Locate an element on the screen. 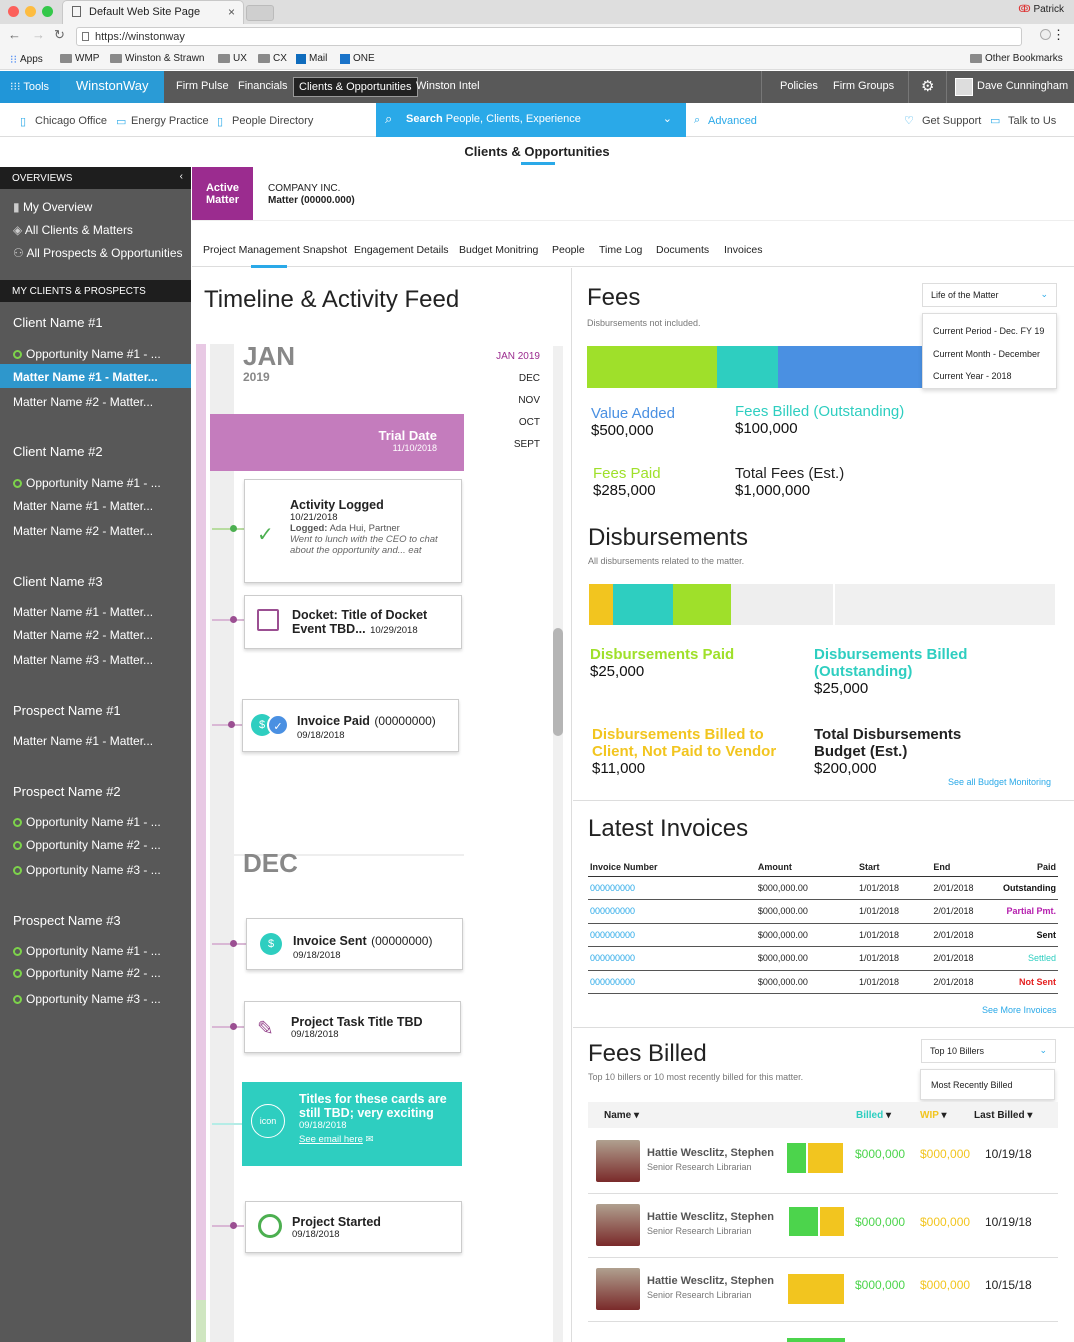 The height and width of the screenshot is (1342, 1074). see-email-link: See email here is located at coordinates (331, 1139).